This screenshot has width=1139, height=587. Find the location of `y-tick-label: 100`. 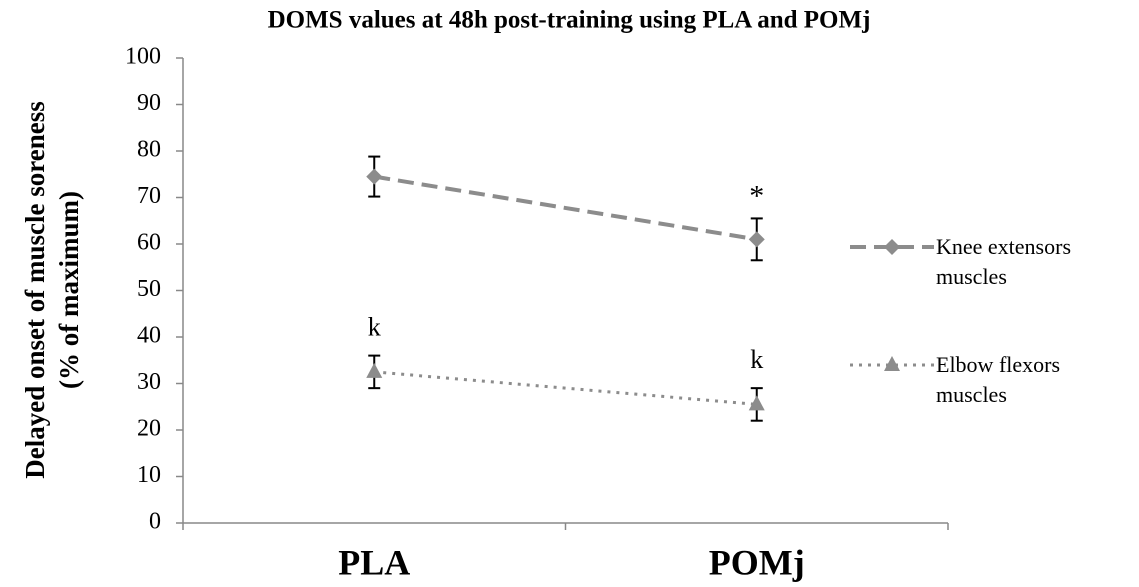

y-tick-label: 100 is located at coordinates (143, 57).